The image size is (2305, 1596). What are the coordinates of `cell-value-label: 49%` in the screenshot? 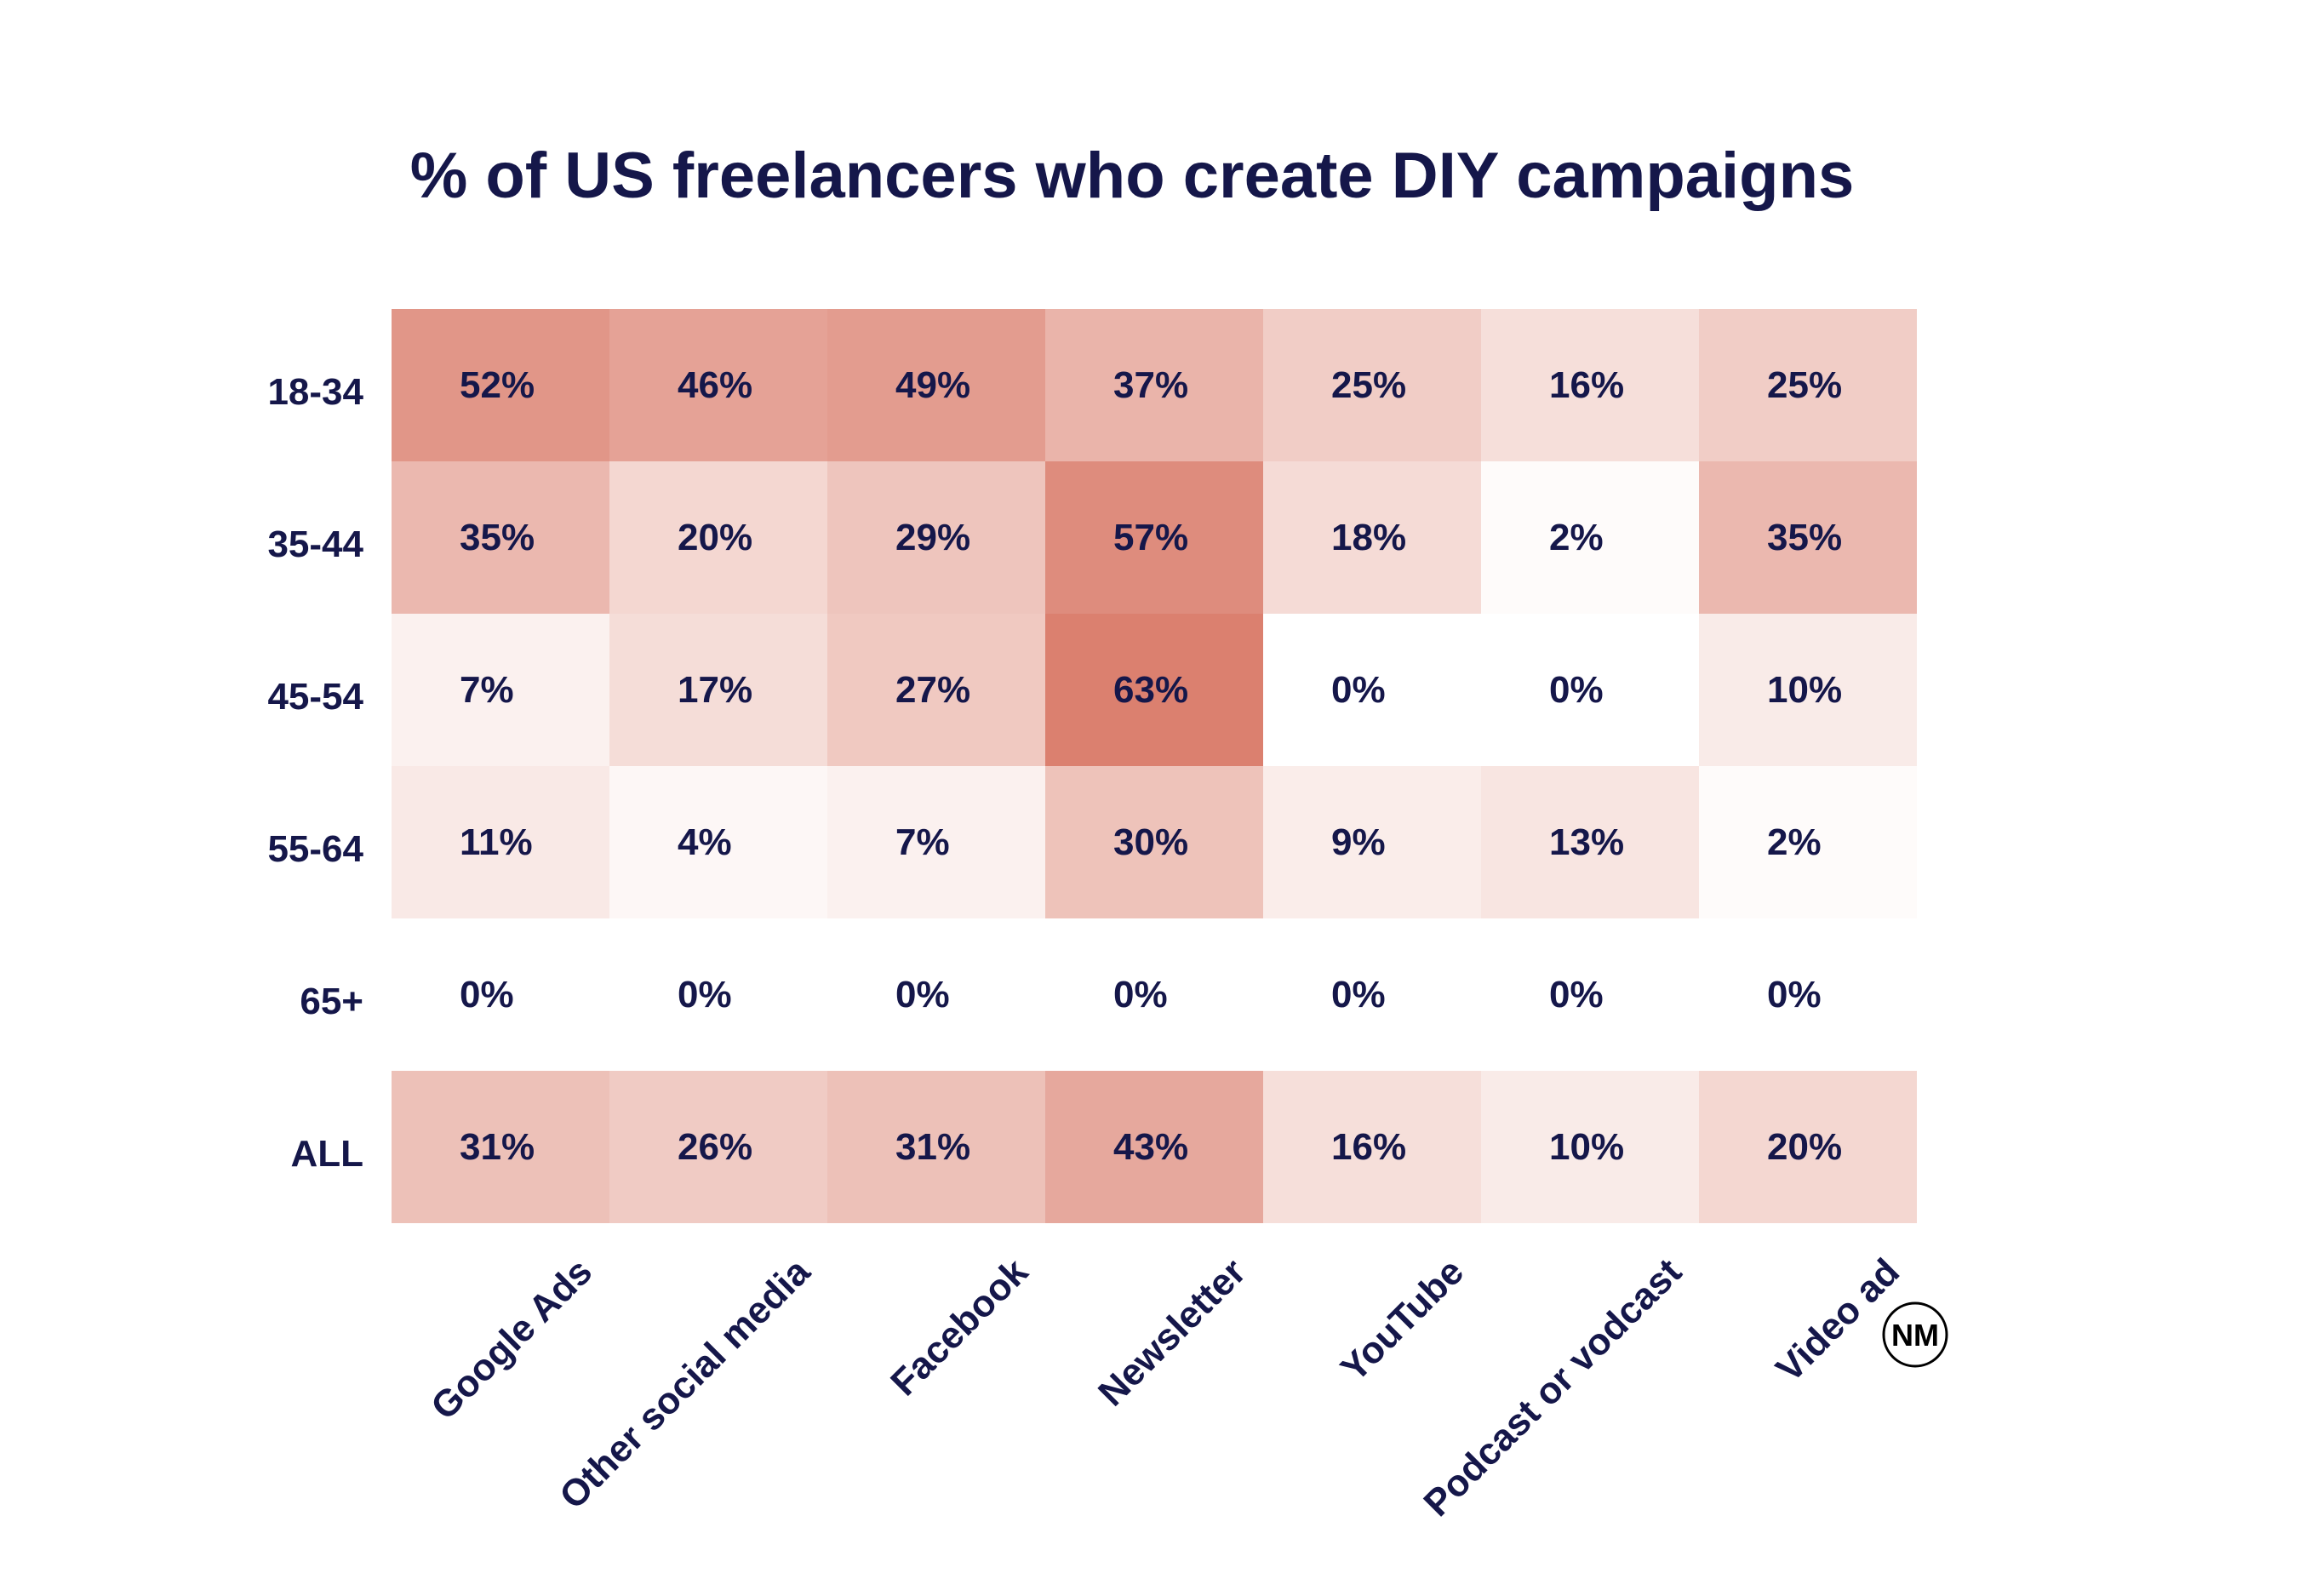 It's located at (932, 385).